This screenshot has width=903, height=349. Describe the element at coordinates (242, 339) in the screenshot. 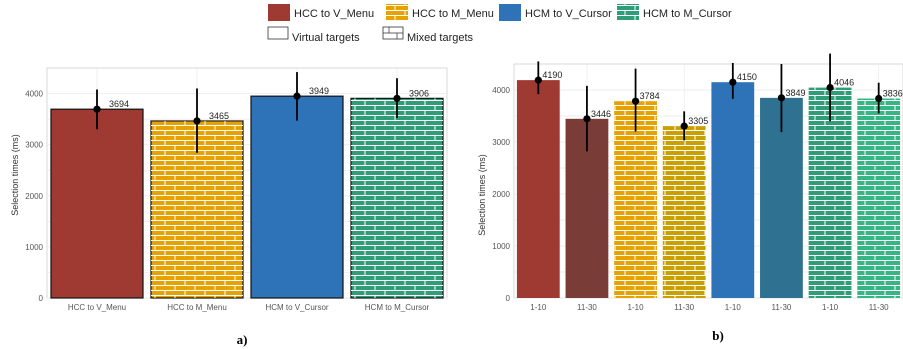

I see `panel-label-a: a)` at that location.